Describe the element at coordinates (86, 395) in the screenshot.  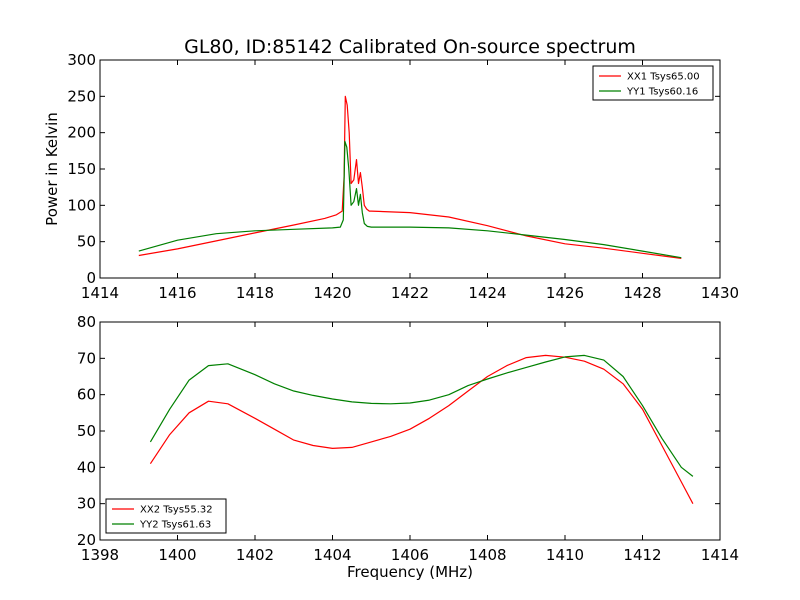
I see `y-tick-label: 60` at that location.